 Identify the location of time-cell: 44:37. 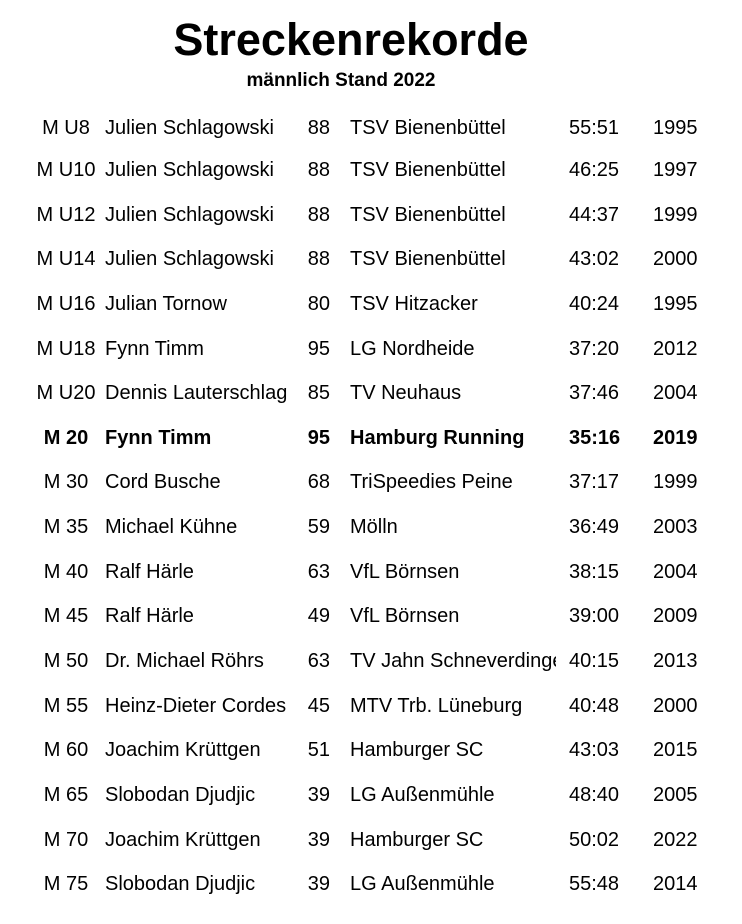
(594, 214).